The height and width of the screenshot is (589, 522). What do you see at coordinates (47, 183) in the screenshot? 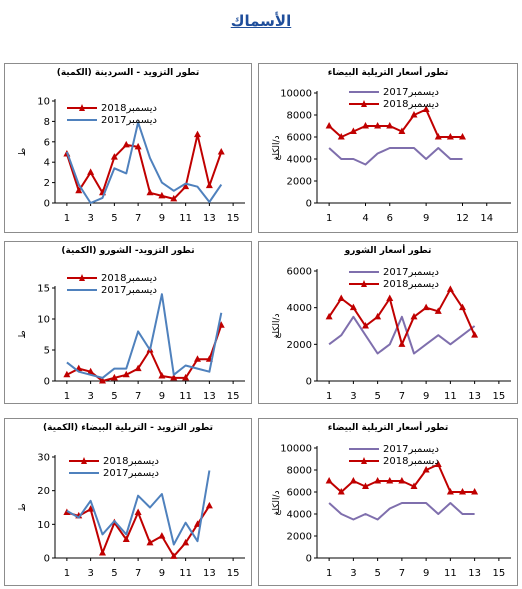
I see `y-tick-label: 2` at bounding box center [47, 183].